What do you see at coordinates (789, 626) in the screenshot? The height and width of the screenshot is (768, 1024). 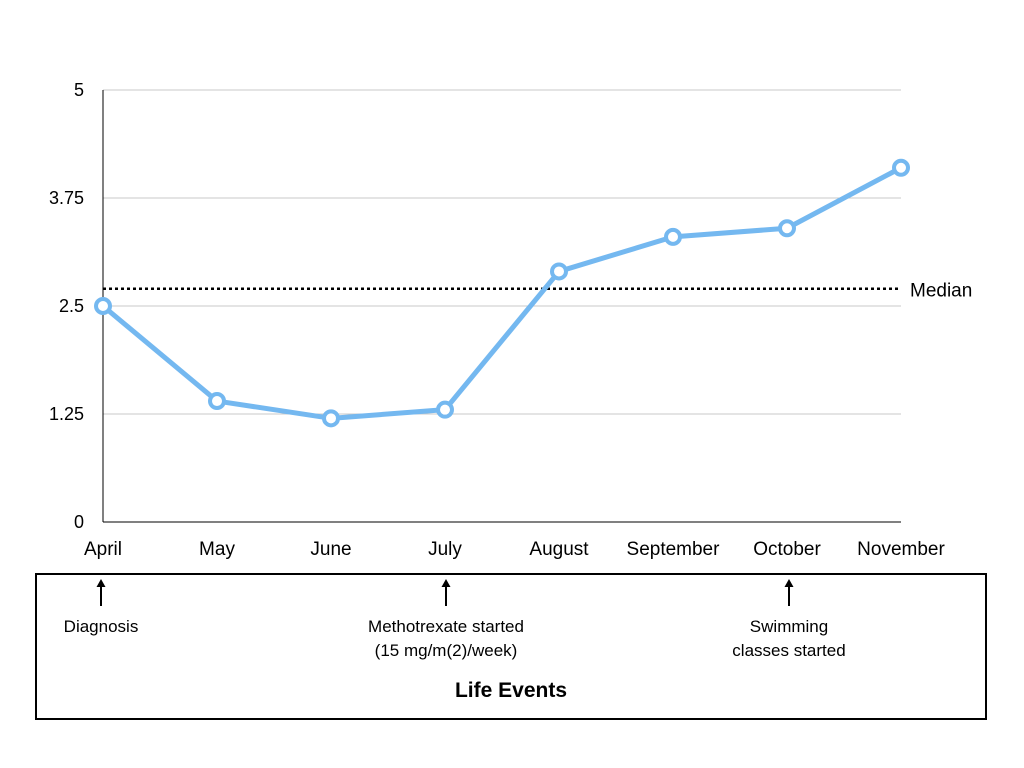 I see `event-label-line: Swimming` at bounding box center [789, 626].